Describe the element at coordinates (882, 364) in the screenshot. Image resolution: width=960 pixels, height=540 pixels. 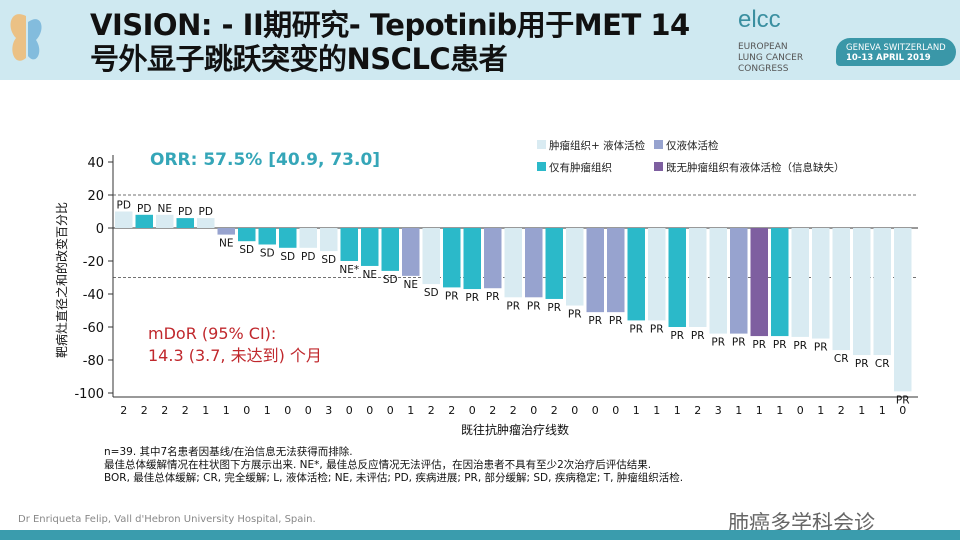
I see `response-label: CR` at that location.